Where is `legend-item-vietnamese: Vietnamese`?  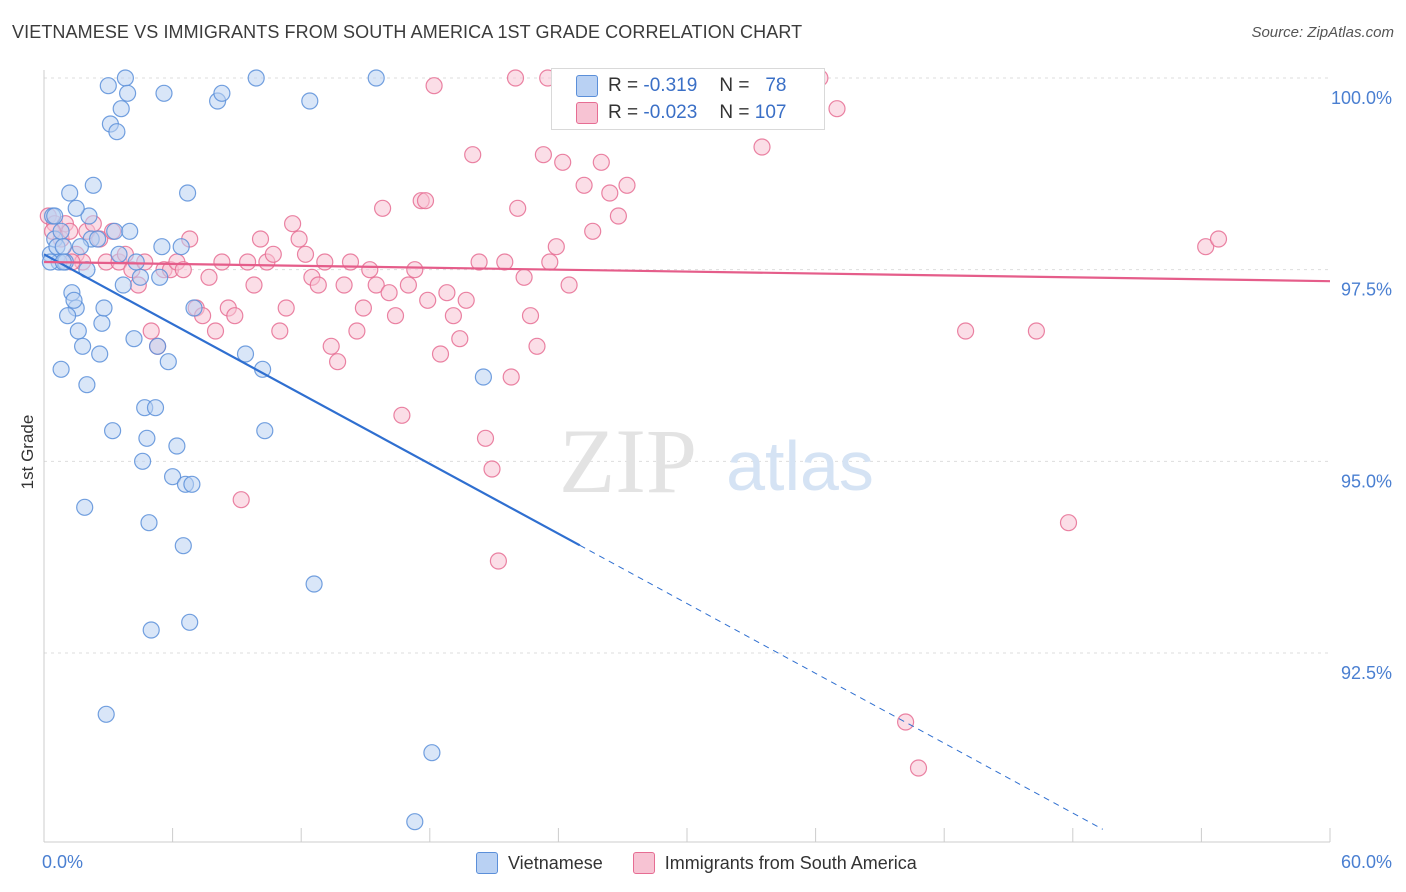 legend-item-vietnamese: Vietnamese is located at coordinates (539, 863).